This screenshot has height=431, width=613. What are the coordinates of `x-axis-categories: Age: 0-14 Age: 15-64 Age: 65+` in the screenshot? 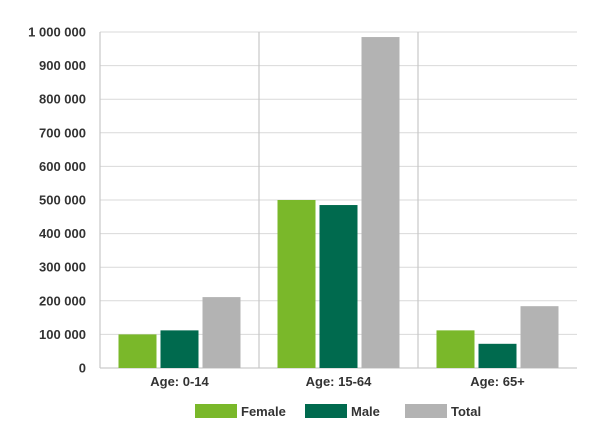 It's located at (337, 381).